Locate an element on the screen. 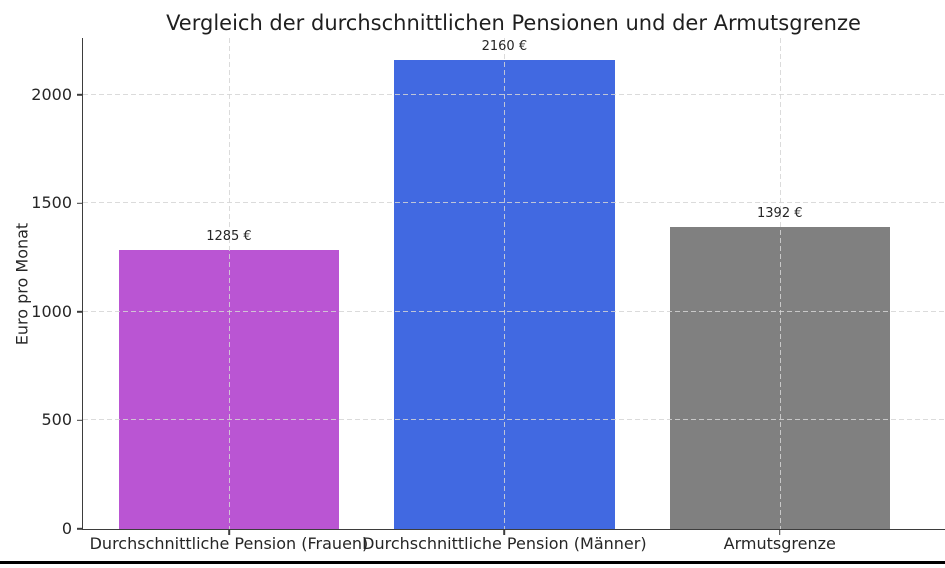 The image size is (945, 568). x-tick-label-durchschnittliche-pension-frauen: Durchschnittliche Pension (Frauen) is located at coordinates (229, 543).